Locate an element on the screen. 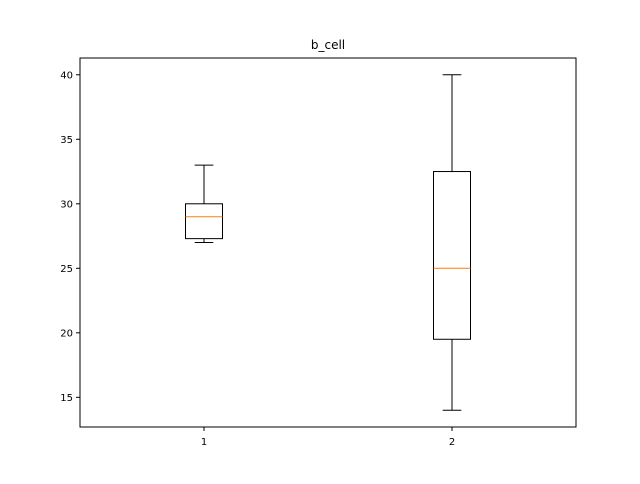 This screenshot has height=484, width=640. y-tick-label: 40 is located at coordinates (66, 75).